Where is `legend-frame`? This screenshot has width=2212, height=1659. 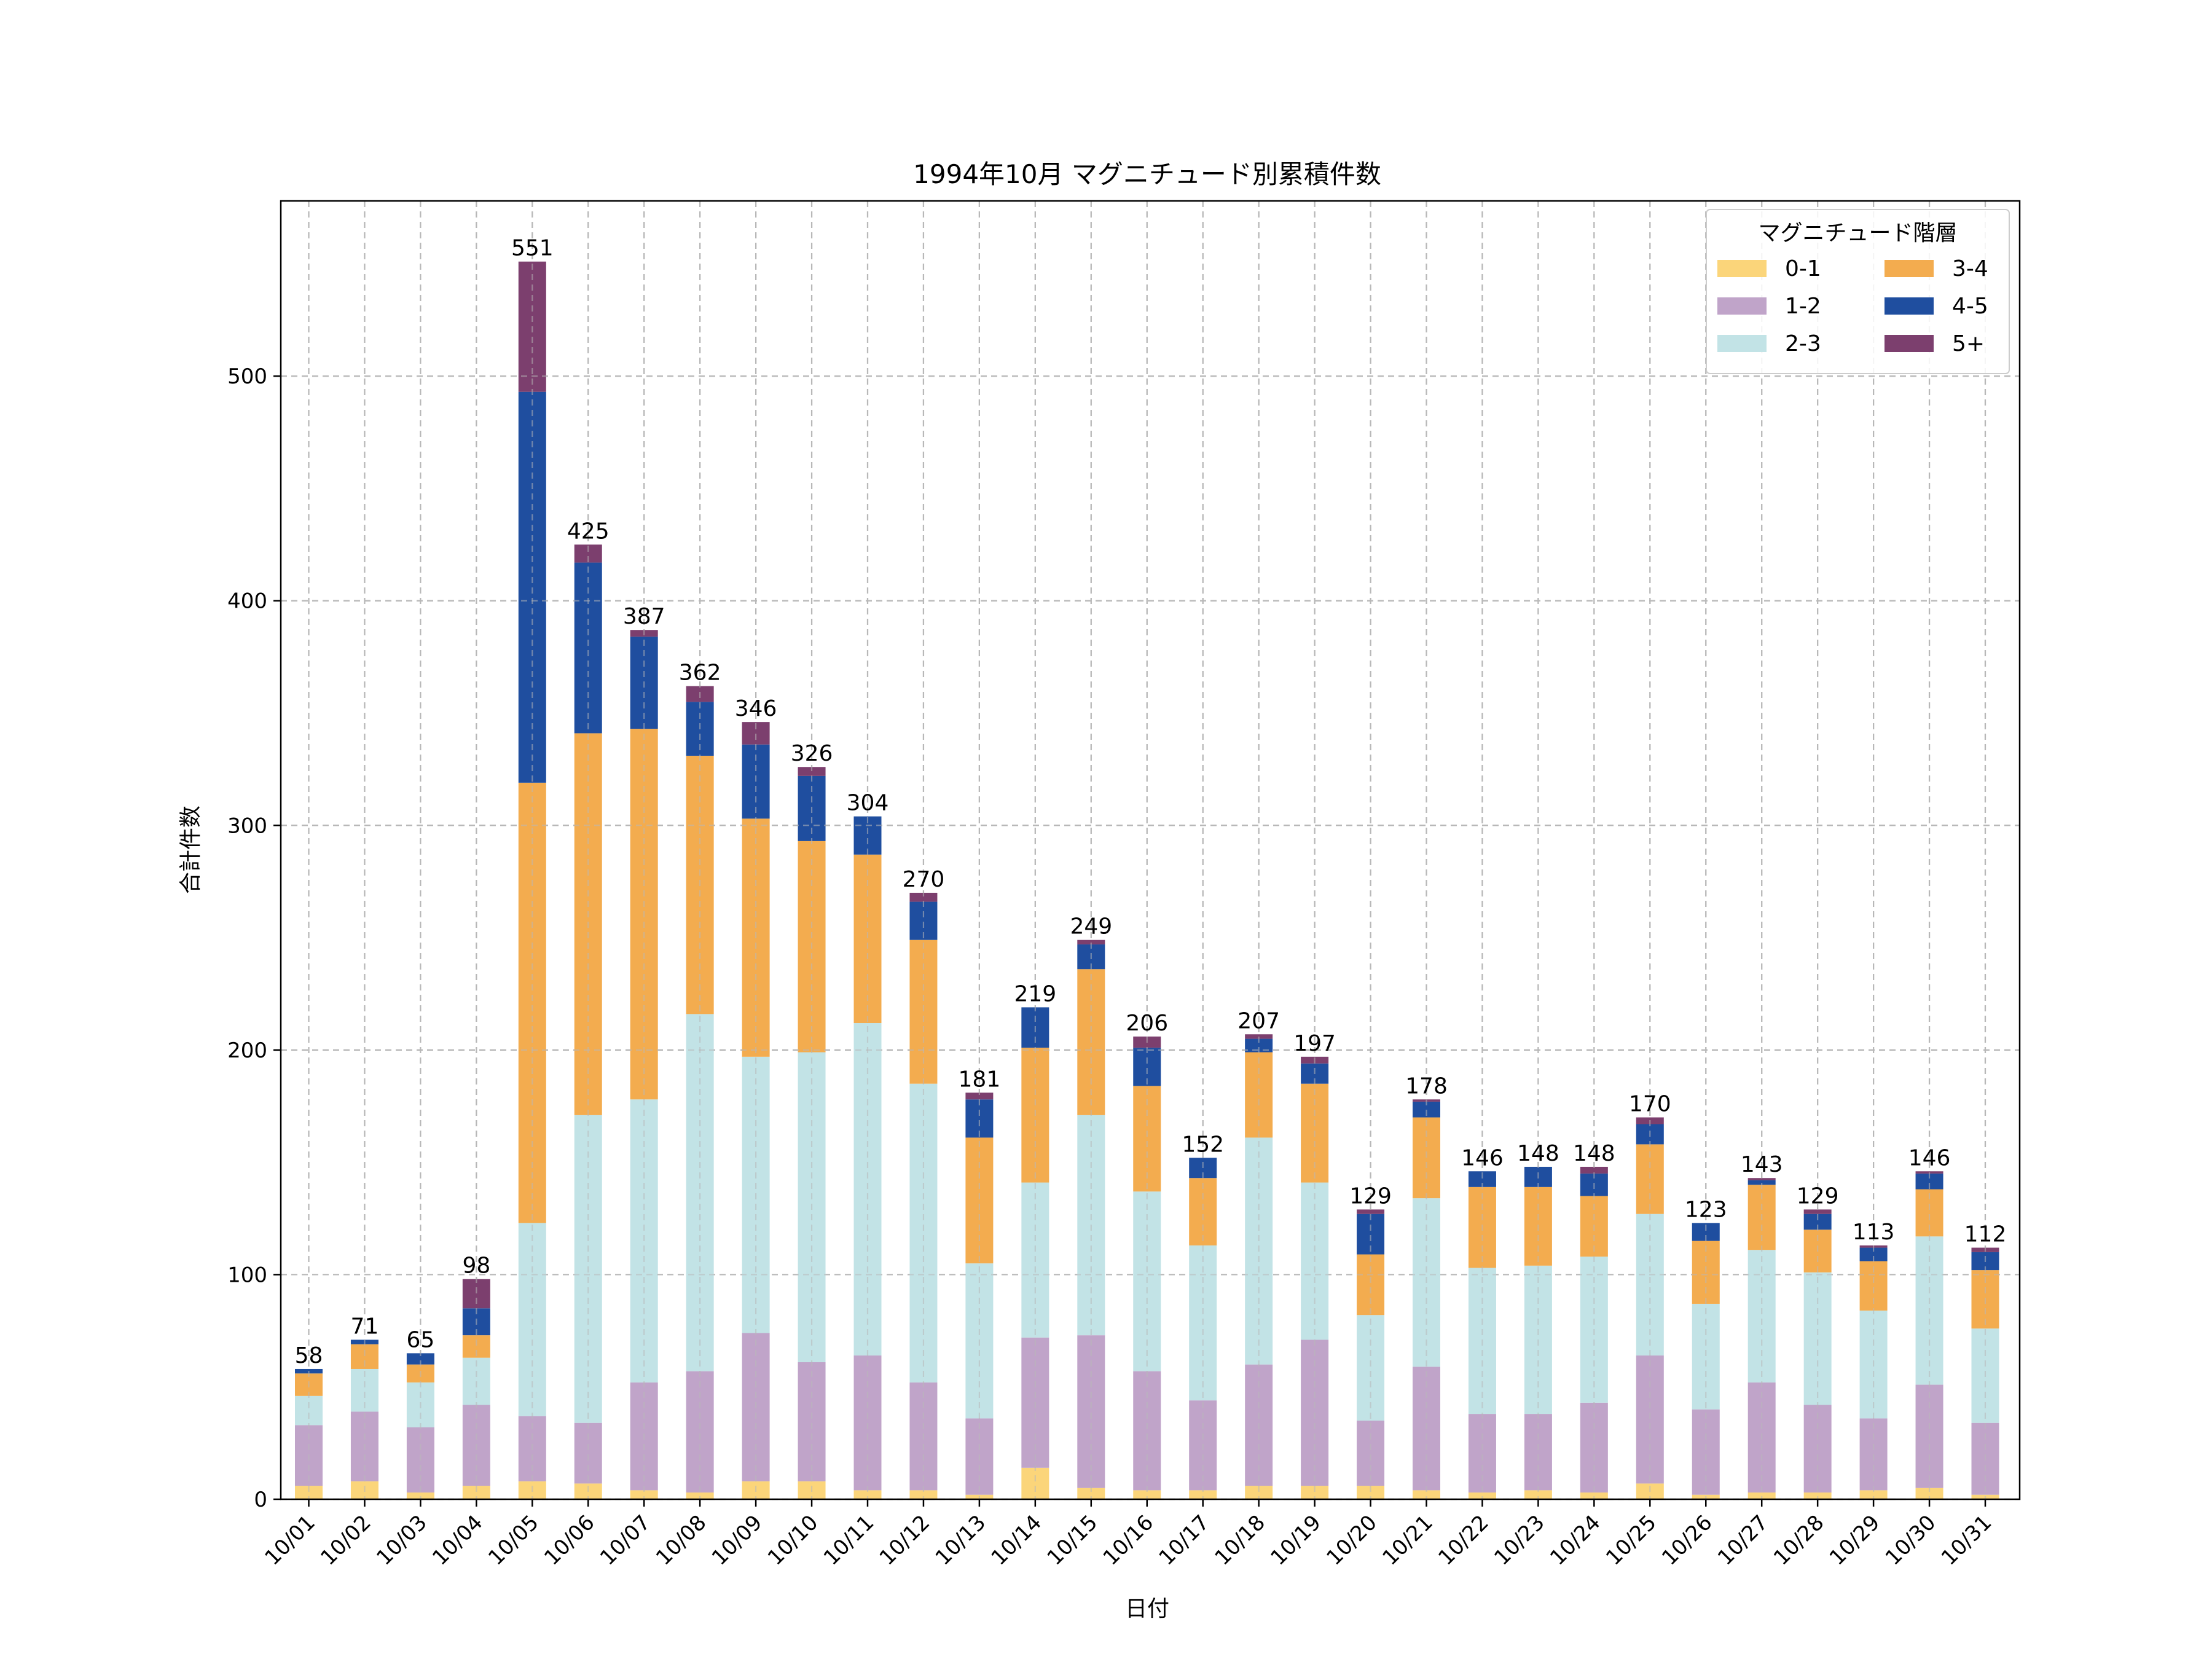
legend-frame is located at coordinates (1858, 291).